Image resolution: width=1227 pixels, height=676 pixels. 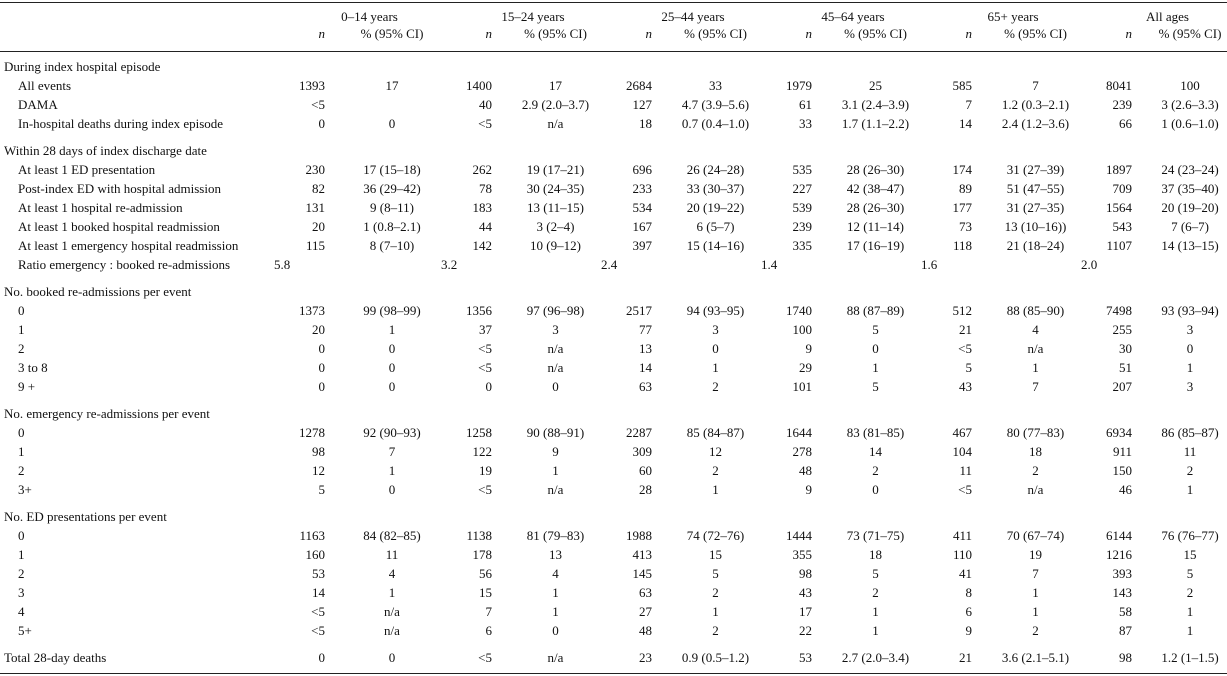 What do you see at coordinates (1035, 169) in the screenshot?
I see `percent-cell: 31 (27–39)` at bounding box center [1035, 169].